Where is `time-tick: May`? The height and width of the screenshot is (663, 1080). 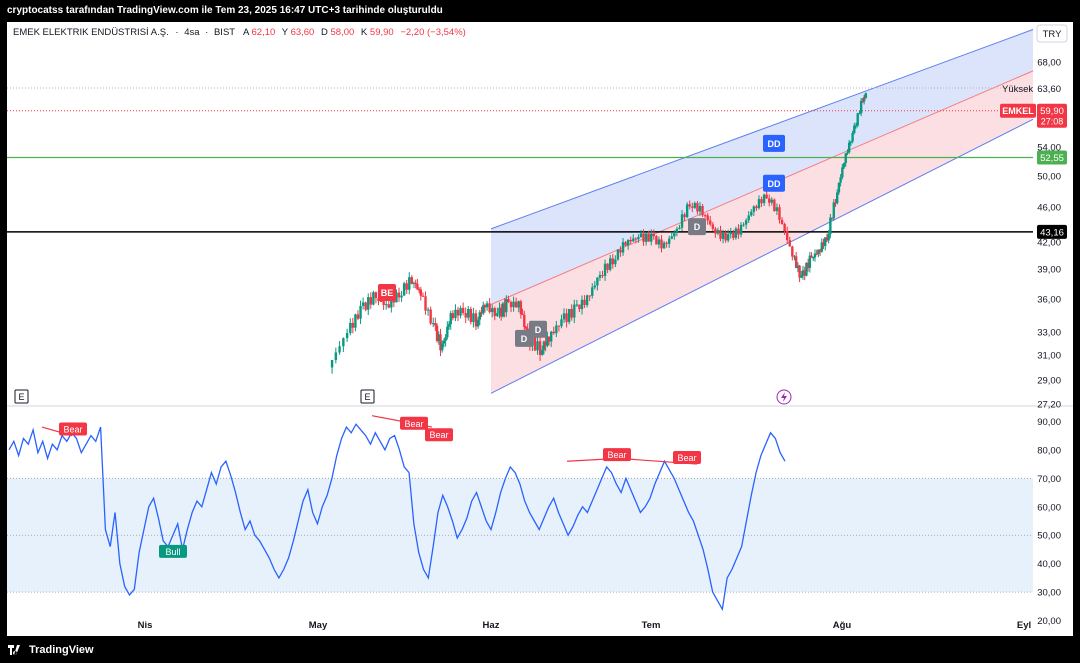
time-tick: May is located at coordinates (318, 625).